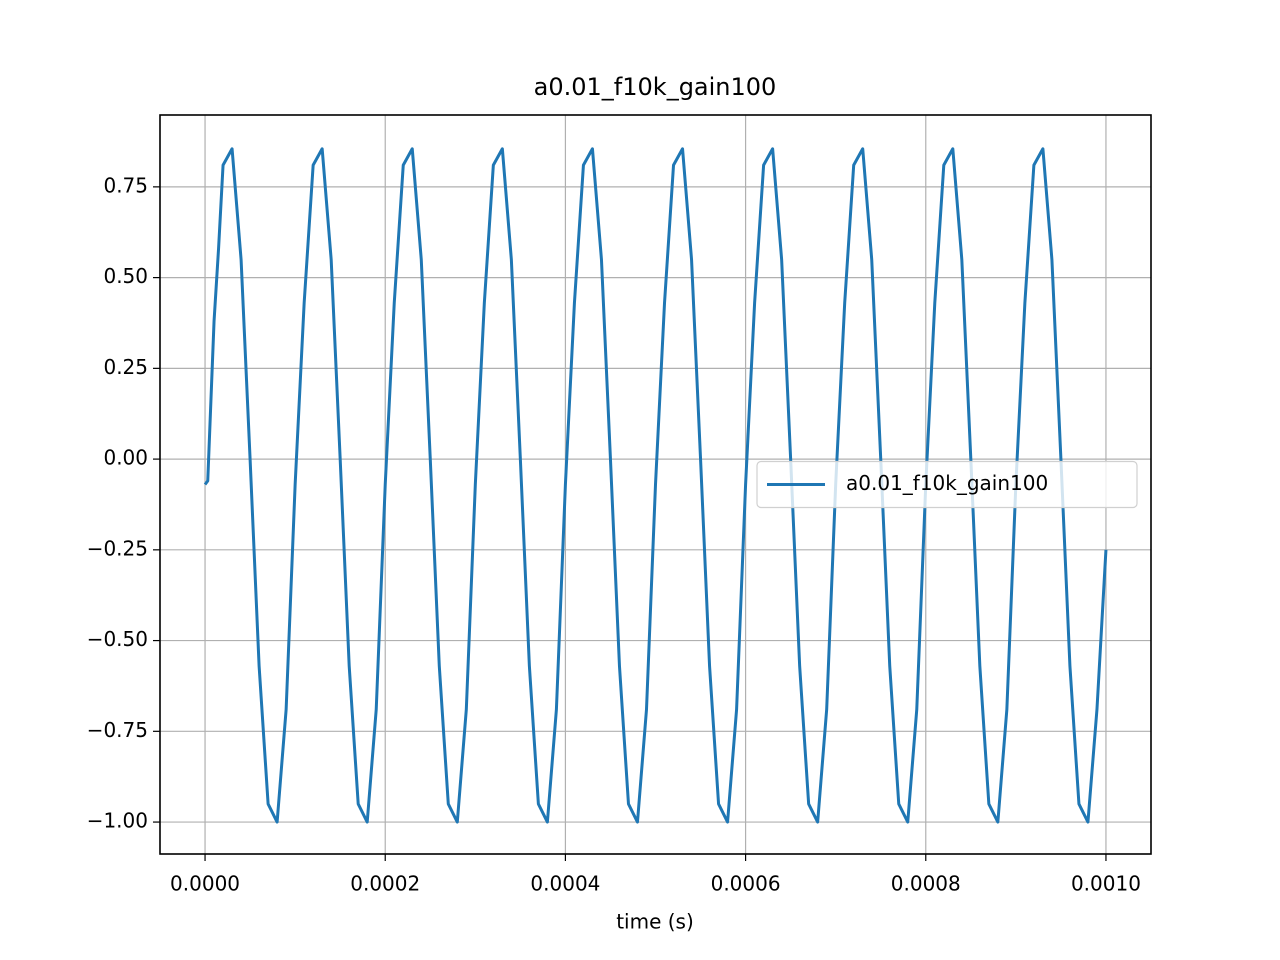  Describe the element at coordinates (385, 884) in the screenshot. I see `x-tick-label: 0.0002` at that location.